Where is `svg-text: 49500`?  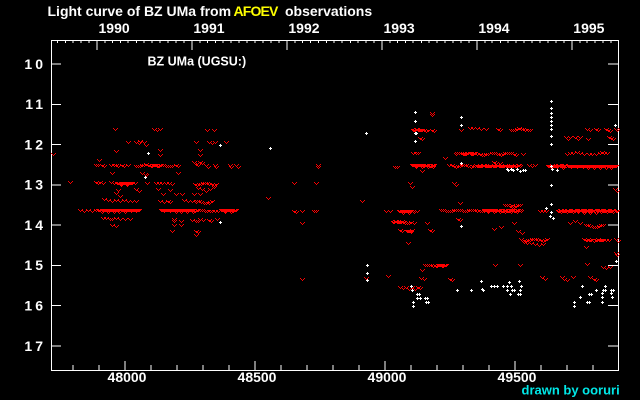
svg-text: 49500 is located at coordinates (517, 377).